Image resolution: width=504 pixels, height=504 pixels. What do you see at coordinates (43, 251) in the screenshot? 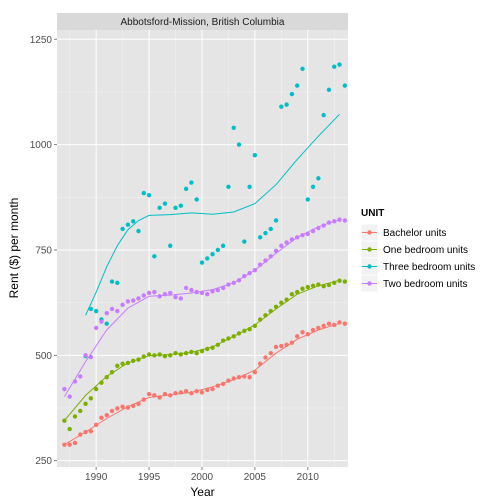
I see `y-axis: 250 500 750 1000 1250` at bounding box center [43, 251].